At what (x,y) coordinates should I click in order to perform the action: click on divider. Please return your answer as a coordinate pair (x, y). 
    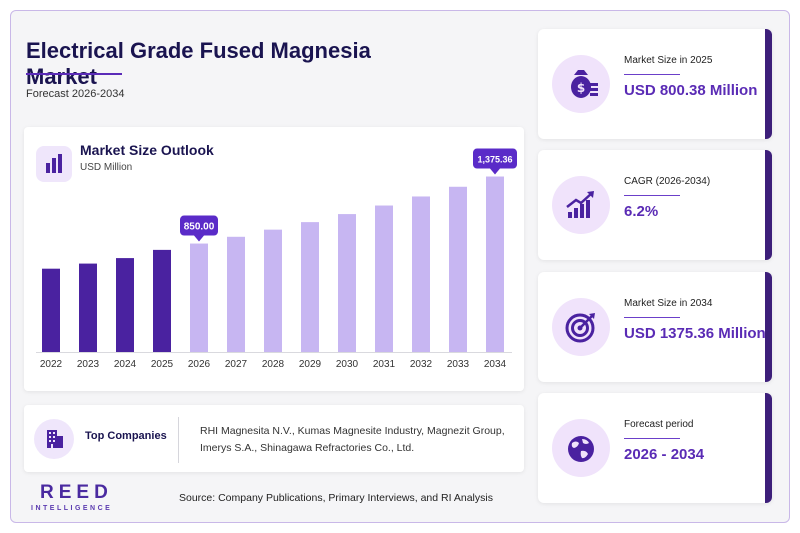
    Looking at the image, I should click on (178, 440).